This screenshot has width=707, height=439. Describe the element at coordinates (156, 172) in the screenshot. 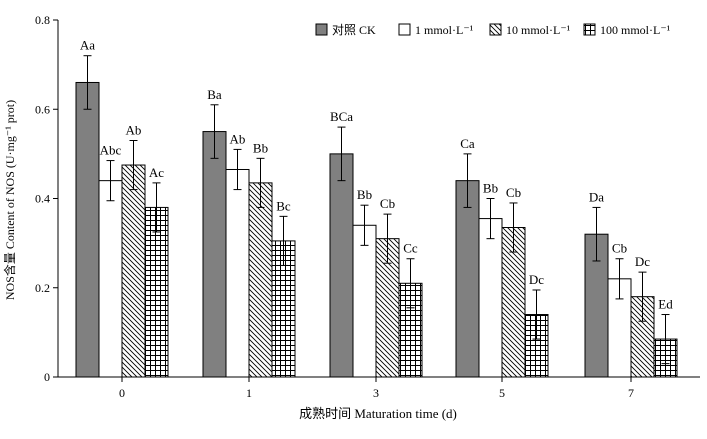

I see `significance-label: Ac` at that location.